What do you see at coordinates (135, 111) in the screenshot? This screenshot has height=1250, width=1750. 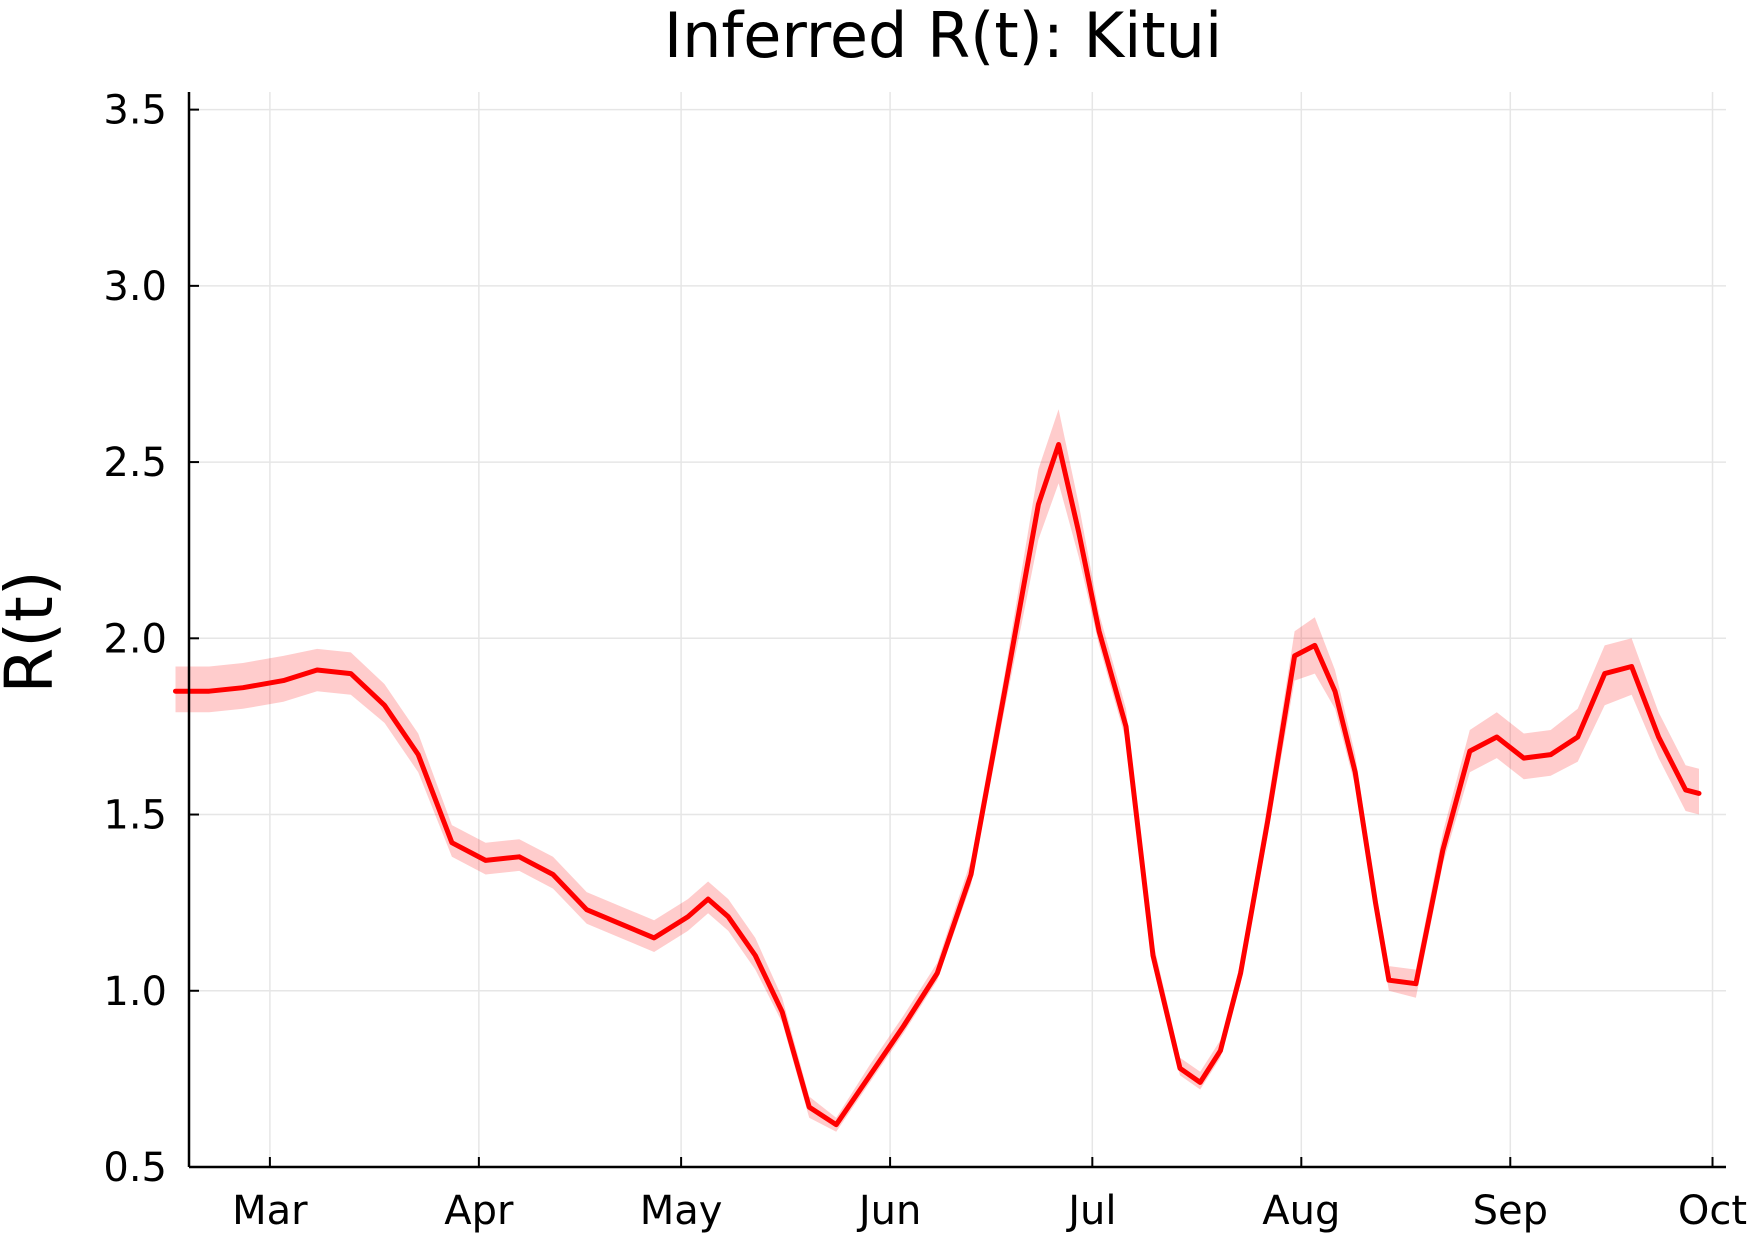 I see `y-tick-label: 3.5` at bounding box center [135, 111].